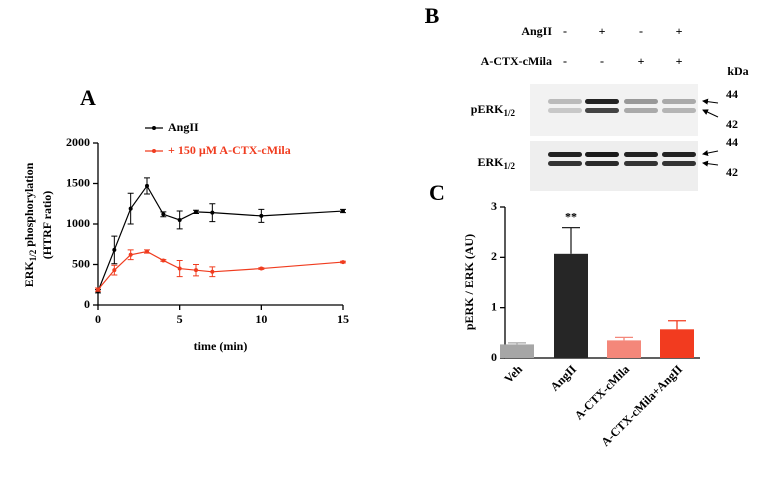 This screenshot has height=487, width=767. Describe the element at coordinates (33, 255) in the screenshot. I see `y-label-subscript: 1/2` at that location.